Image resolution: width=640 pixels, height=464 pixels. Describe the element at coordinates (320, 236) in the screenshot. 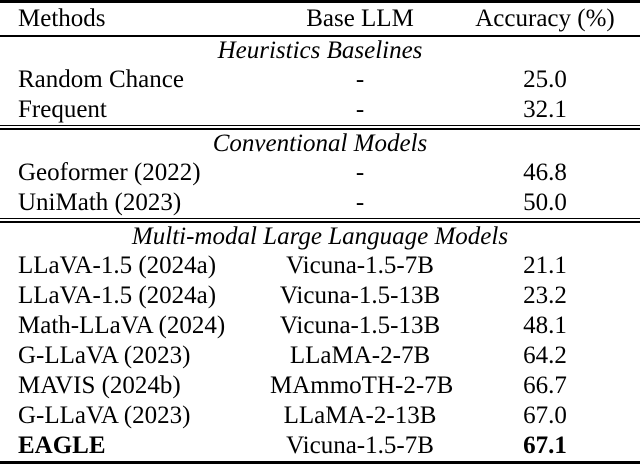

I see `section-title-mllms: Multi-modal Large Language Models` at that location.